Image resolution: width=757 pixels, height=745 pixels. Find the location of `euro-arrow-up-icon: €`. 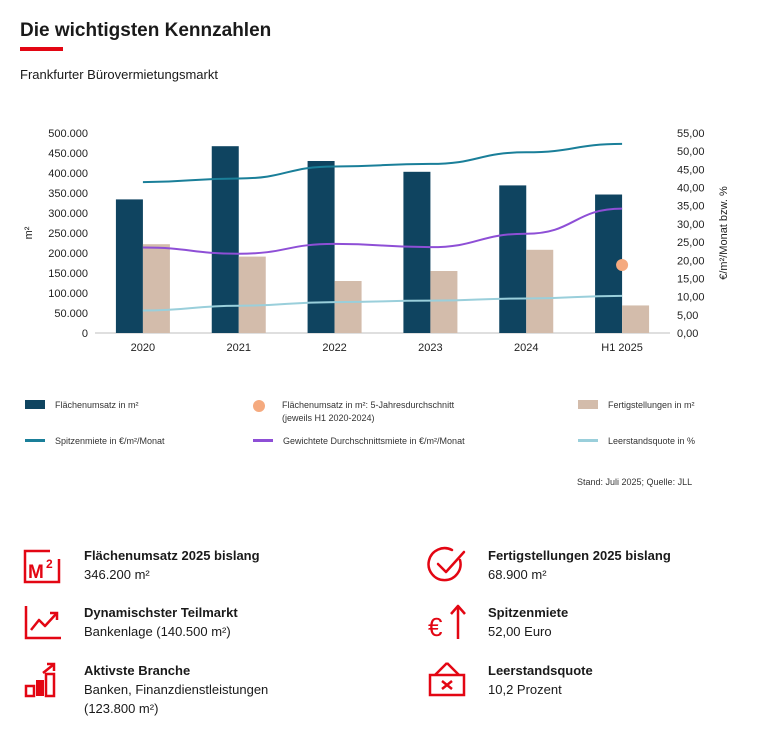

euro-arrow-up-icon: € is located at coordinates (447, 622).